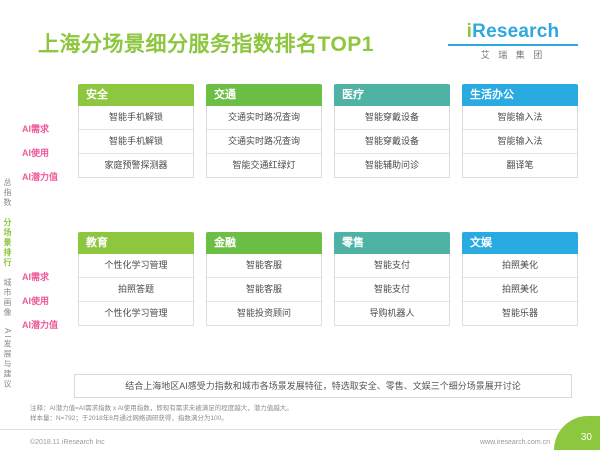 This screenshot has width=600, height=450. What do you see at coordinates (520, 118) in the screenshot?
I see `cell-lifeoffice-demand: 智能输入法` at bounding box center [520, 118].